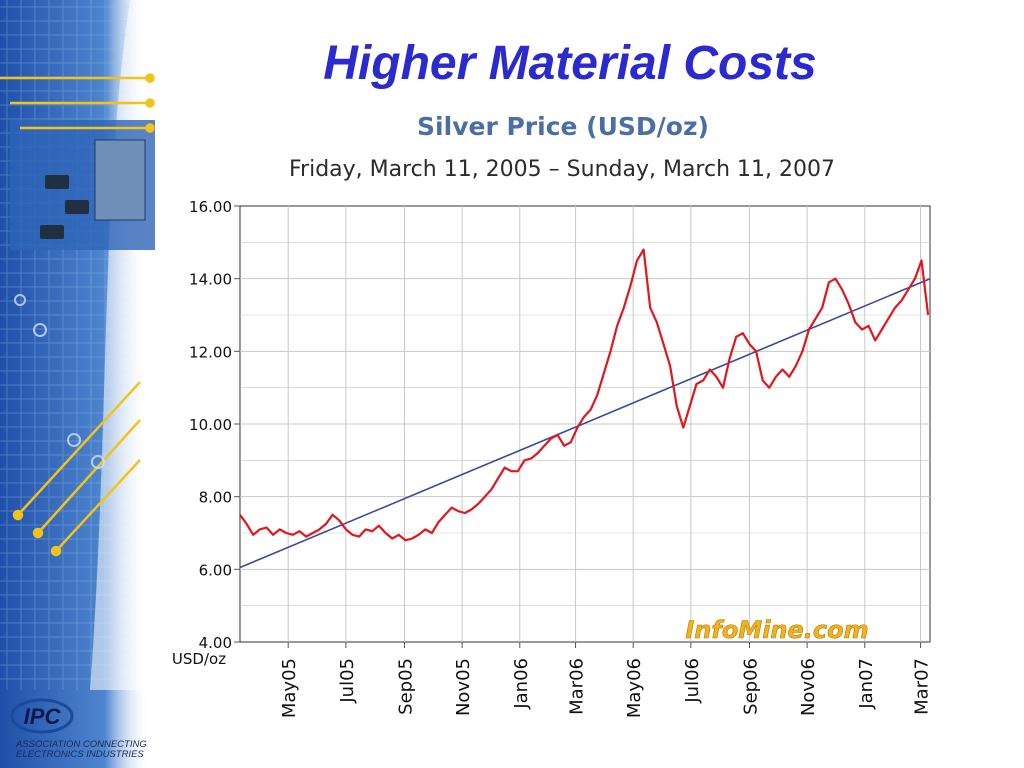  I want to click on y-axis: 16.00 14.00 12.00 10.00 8.00 6.00 4.00, so click(214, 425).